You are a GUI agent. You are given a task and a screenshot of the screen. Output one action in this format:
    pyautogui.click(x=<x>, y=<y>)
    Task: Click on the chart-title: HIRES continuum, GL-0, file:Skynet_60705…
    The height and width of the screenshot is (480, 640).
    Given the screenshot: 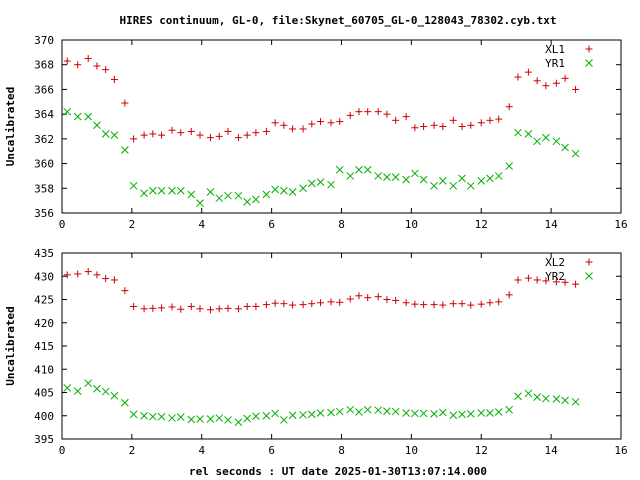 What is the action you would take?
    pyautogui.click(x=337, y=20)
    